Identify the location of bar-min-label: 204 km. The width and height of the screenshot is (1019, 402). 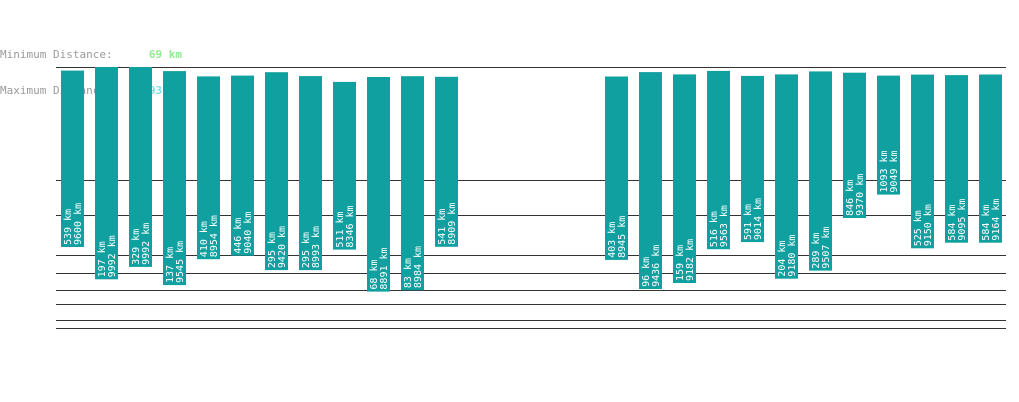
(782, 259).